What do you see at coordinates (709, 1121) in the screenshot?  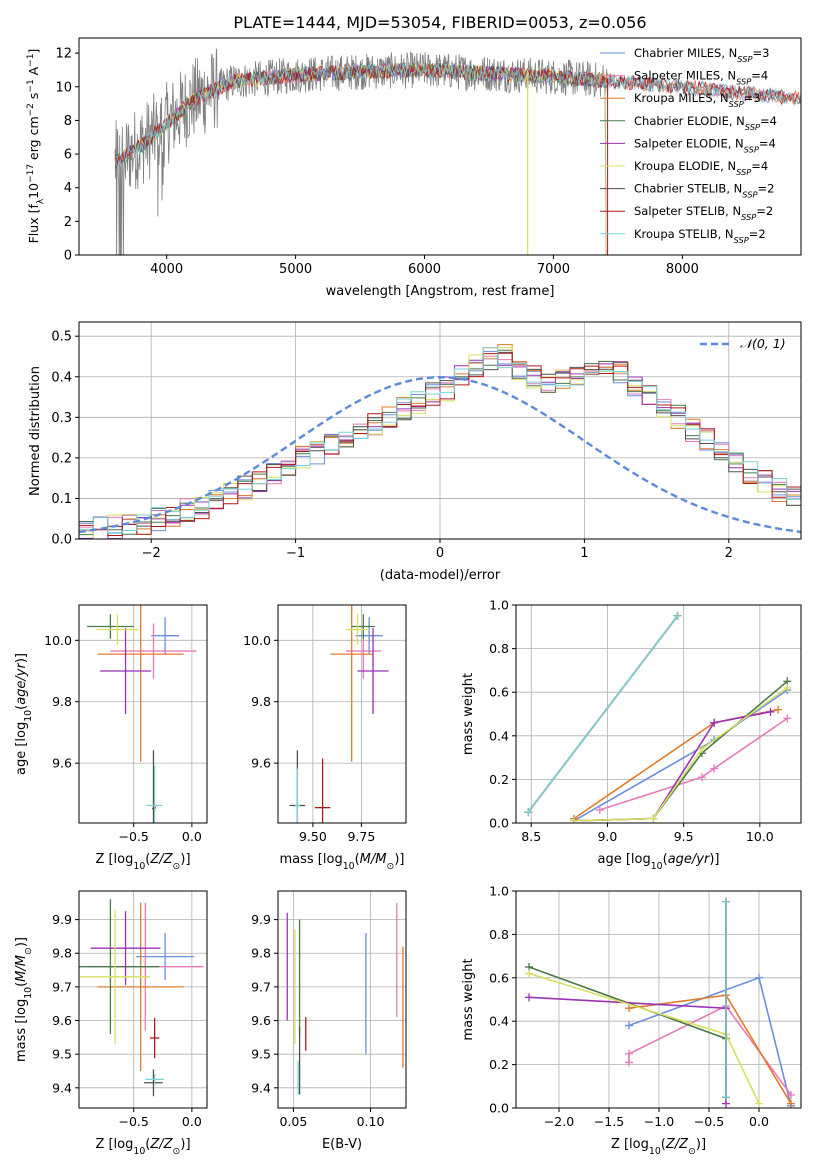 I see `x-tick-label: −0.5` at bounding box center [709, 1121].